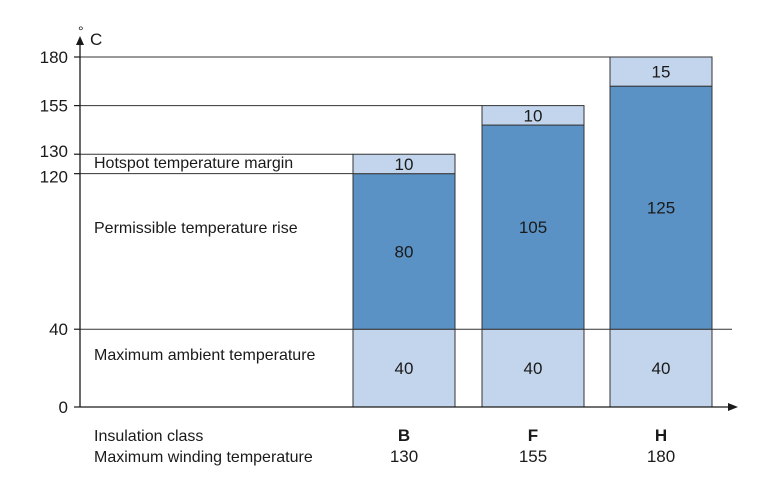 The image size is (776, 484). I want to click on bar-f-rise, so click(533, 227).